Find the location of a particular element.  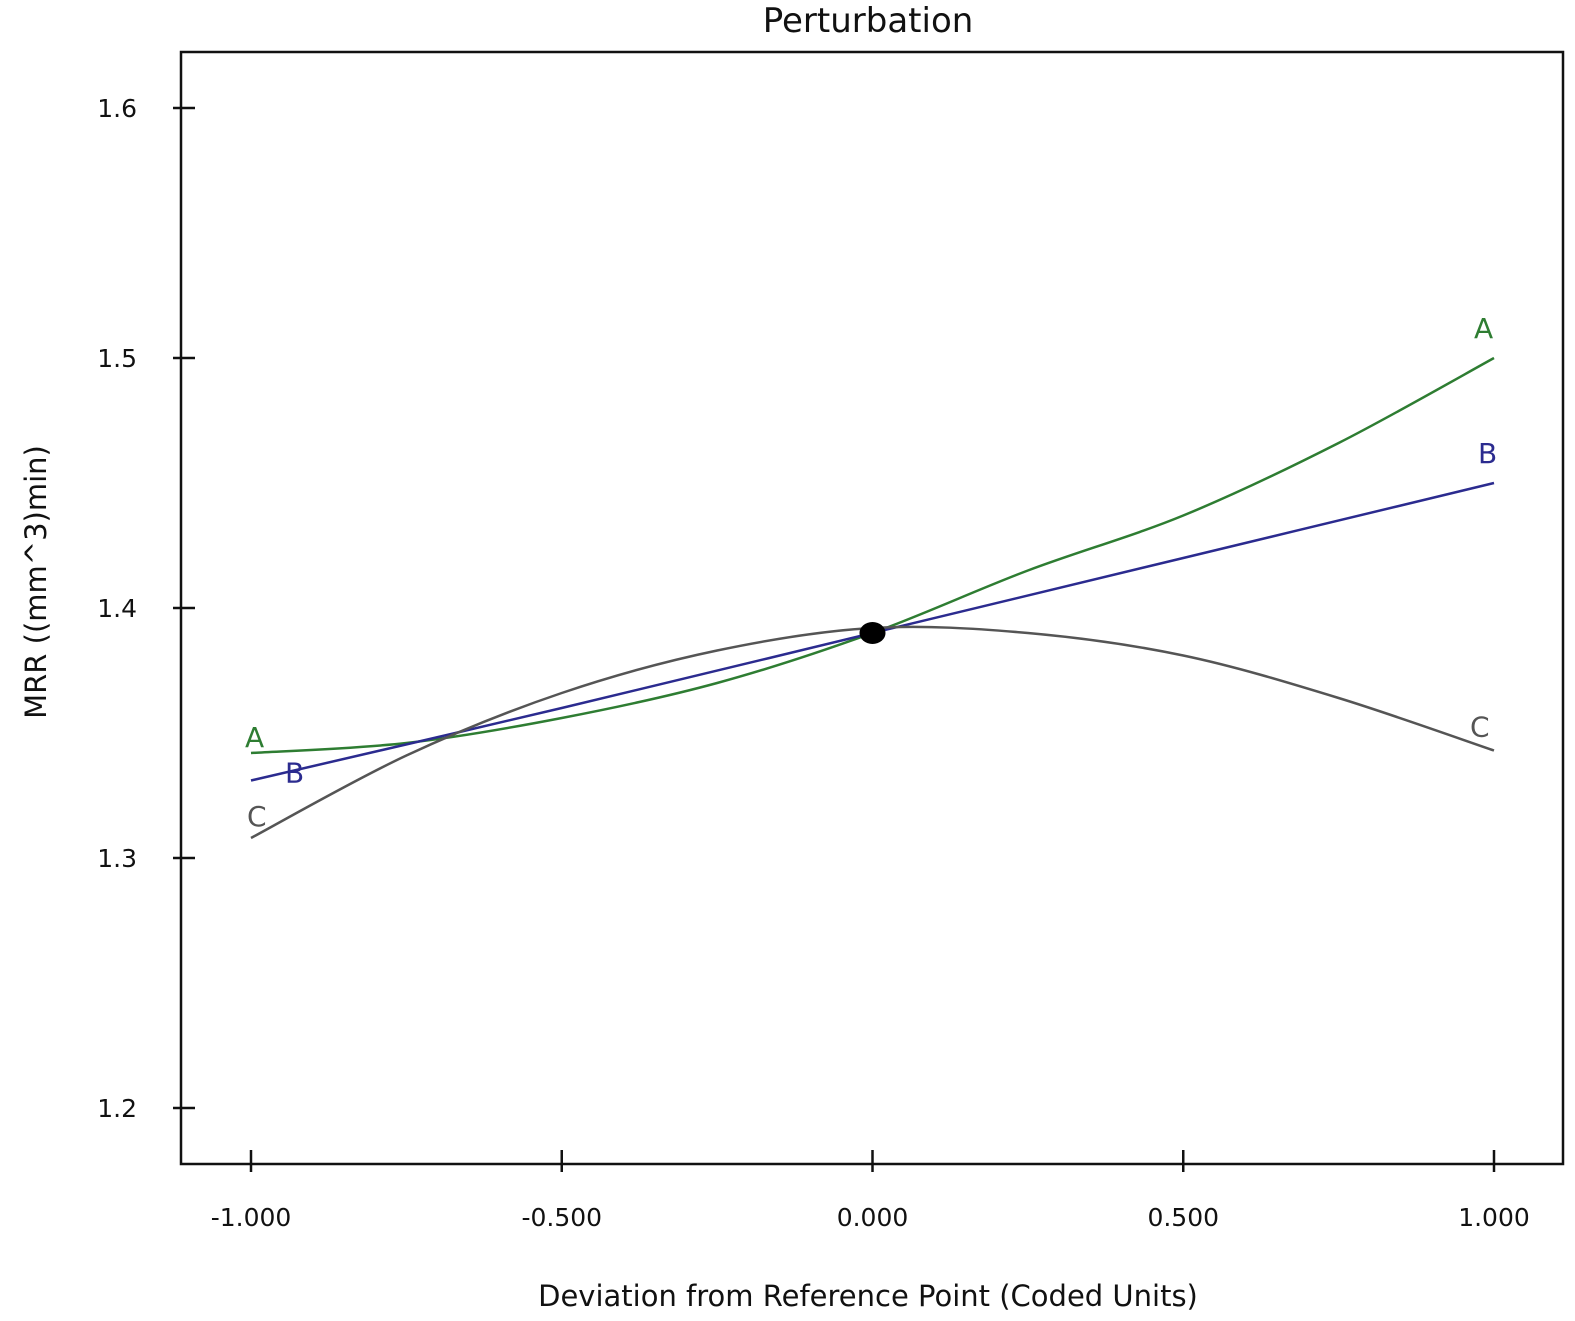

y-tick-label: 1.3 is located at coordinates (117, 858).